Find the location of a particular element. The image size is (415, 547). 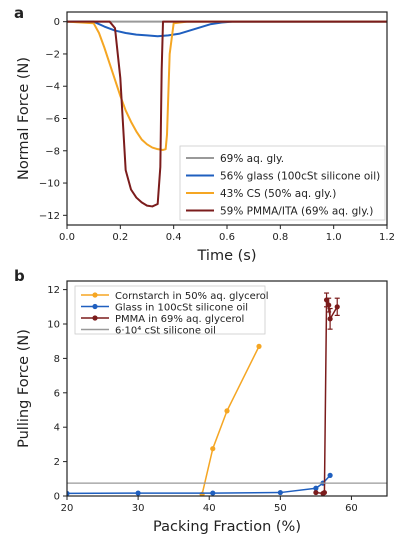

x-tick-label: 60 is located at coordinates (351, 508).